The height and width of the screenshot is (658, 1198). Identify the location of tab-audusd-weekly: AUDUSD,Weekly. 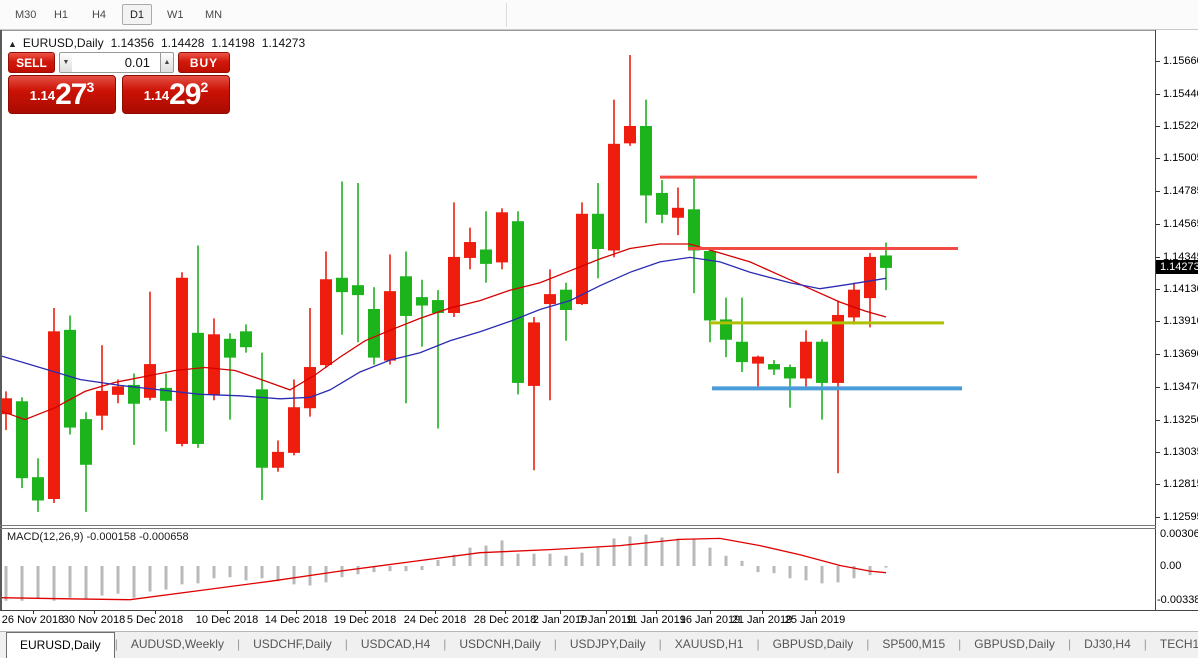
(177, 644).